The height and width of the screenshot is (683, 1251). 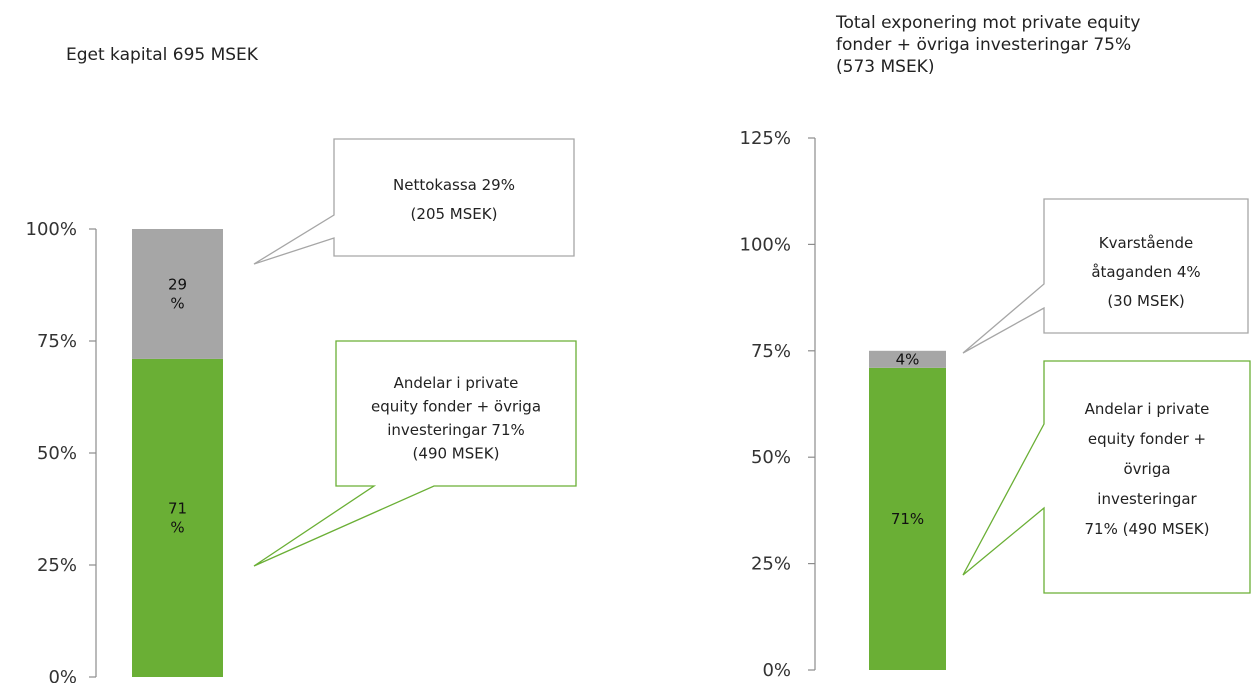 I want to click on callout-text: övriga, so click(x=1146, y=469).